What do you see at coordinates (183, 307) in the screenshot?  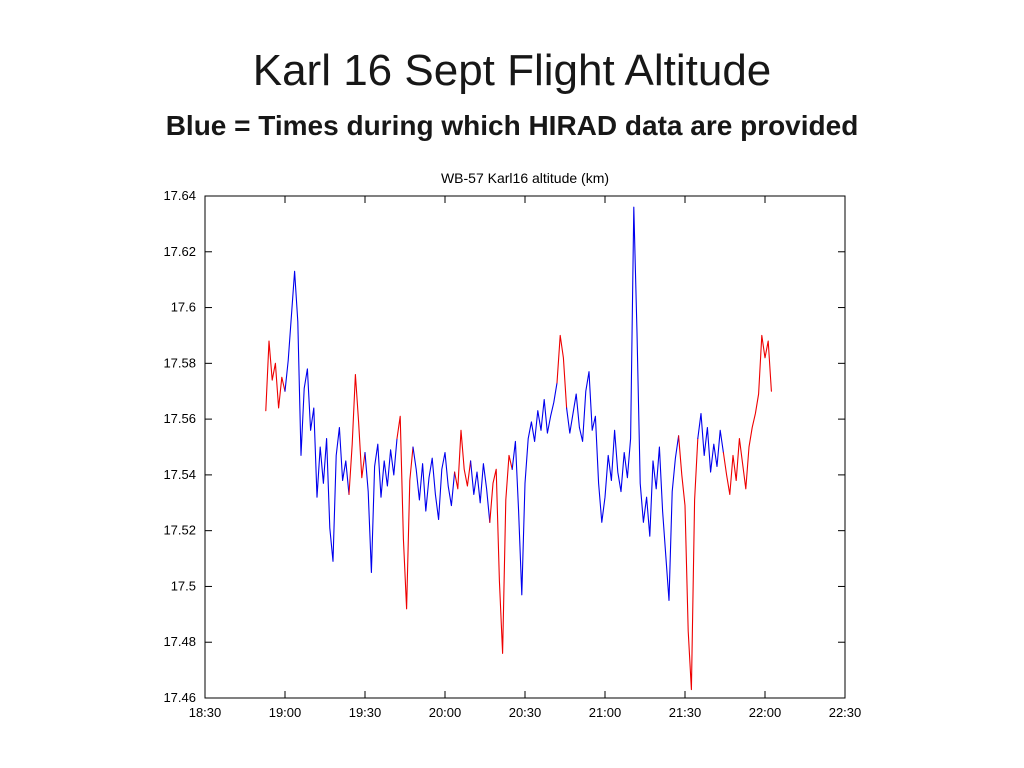 I see `y-tick-label: 17.6` at bounding box center [183, 307].